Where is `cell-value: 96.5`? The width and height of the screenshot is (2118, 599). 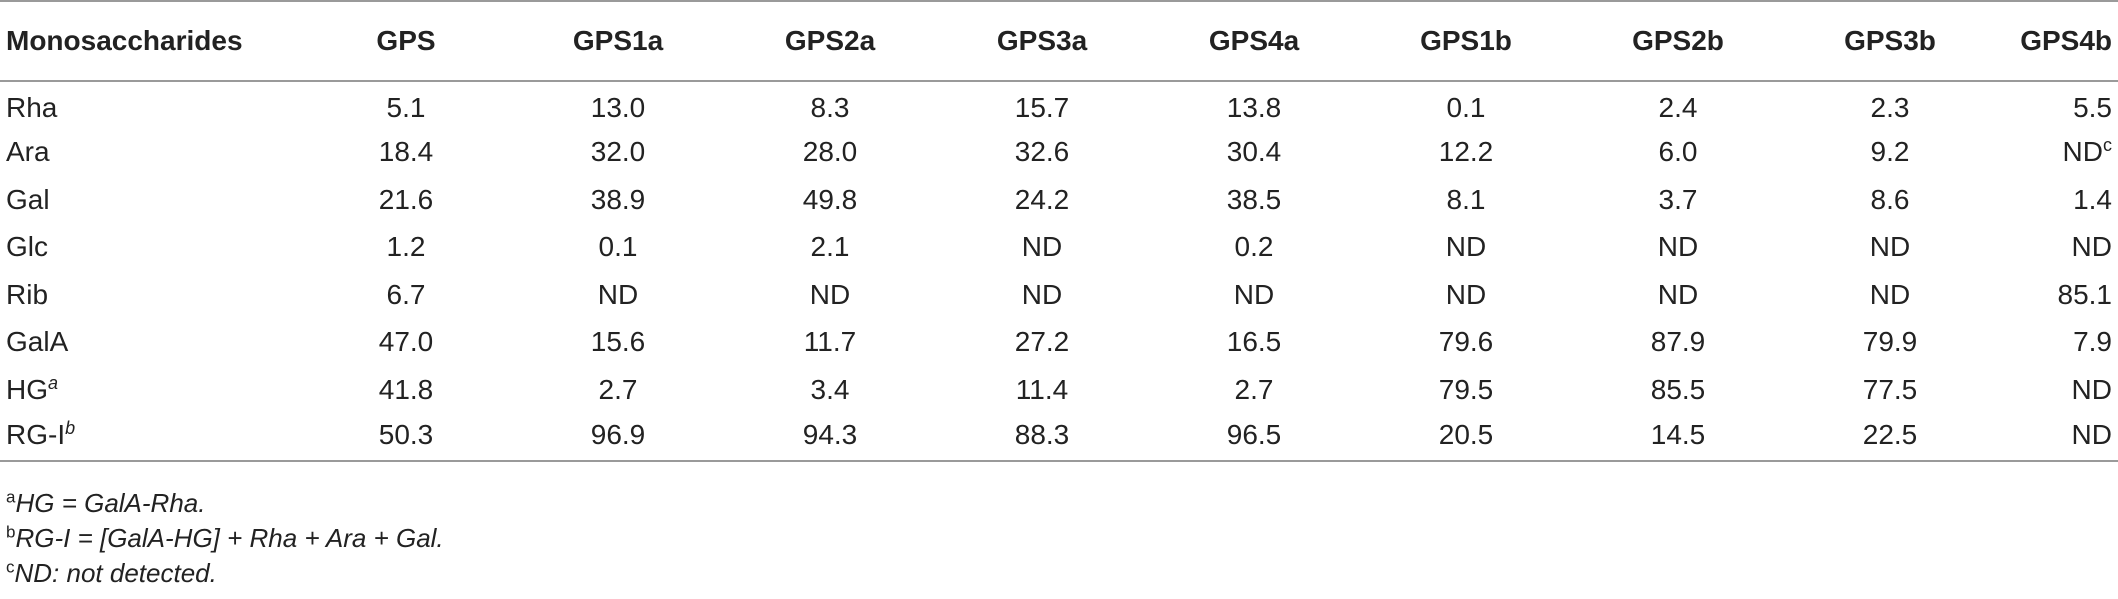 cell-value: 96.5 is located at coordinates (1254, 434).